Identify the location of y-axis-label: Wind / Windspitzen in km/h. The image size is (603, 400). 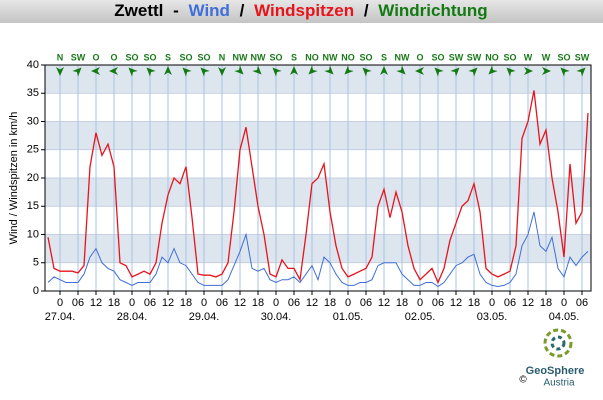
(14, 178).